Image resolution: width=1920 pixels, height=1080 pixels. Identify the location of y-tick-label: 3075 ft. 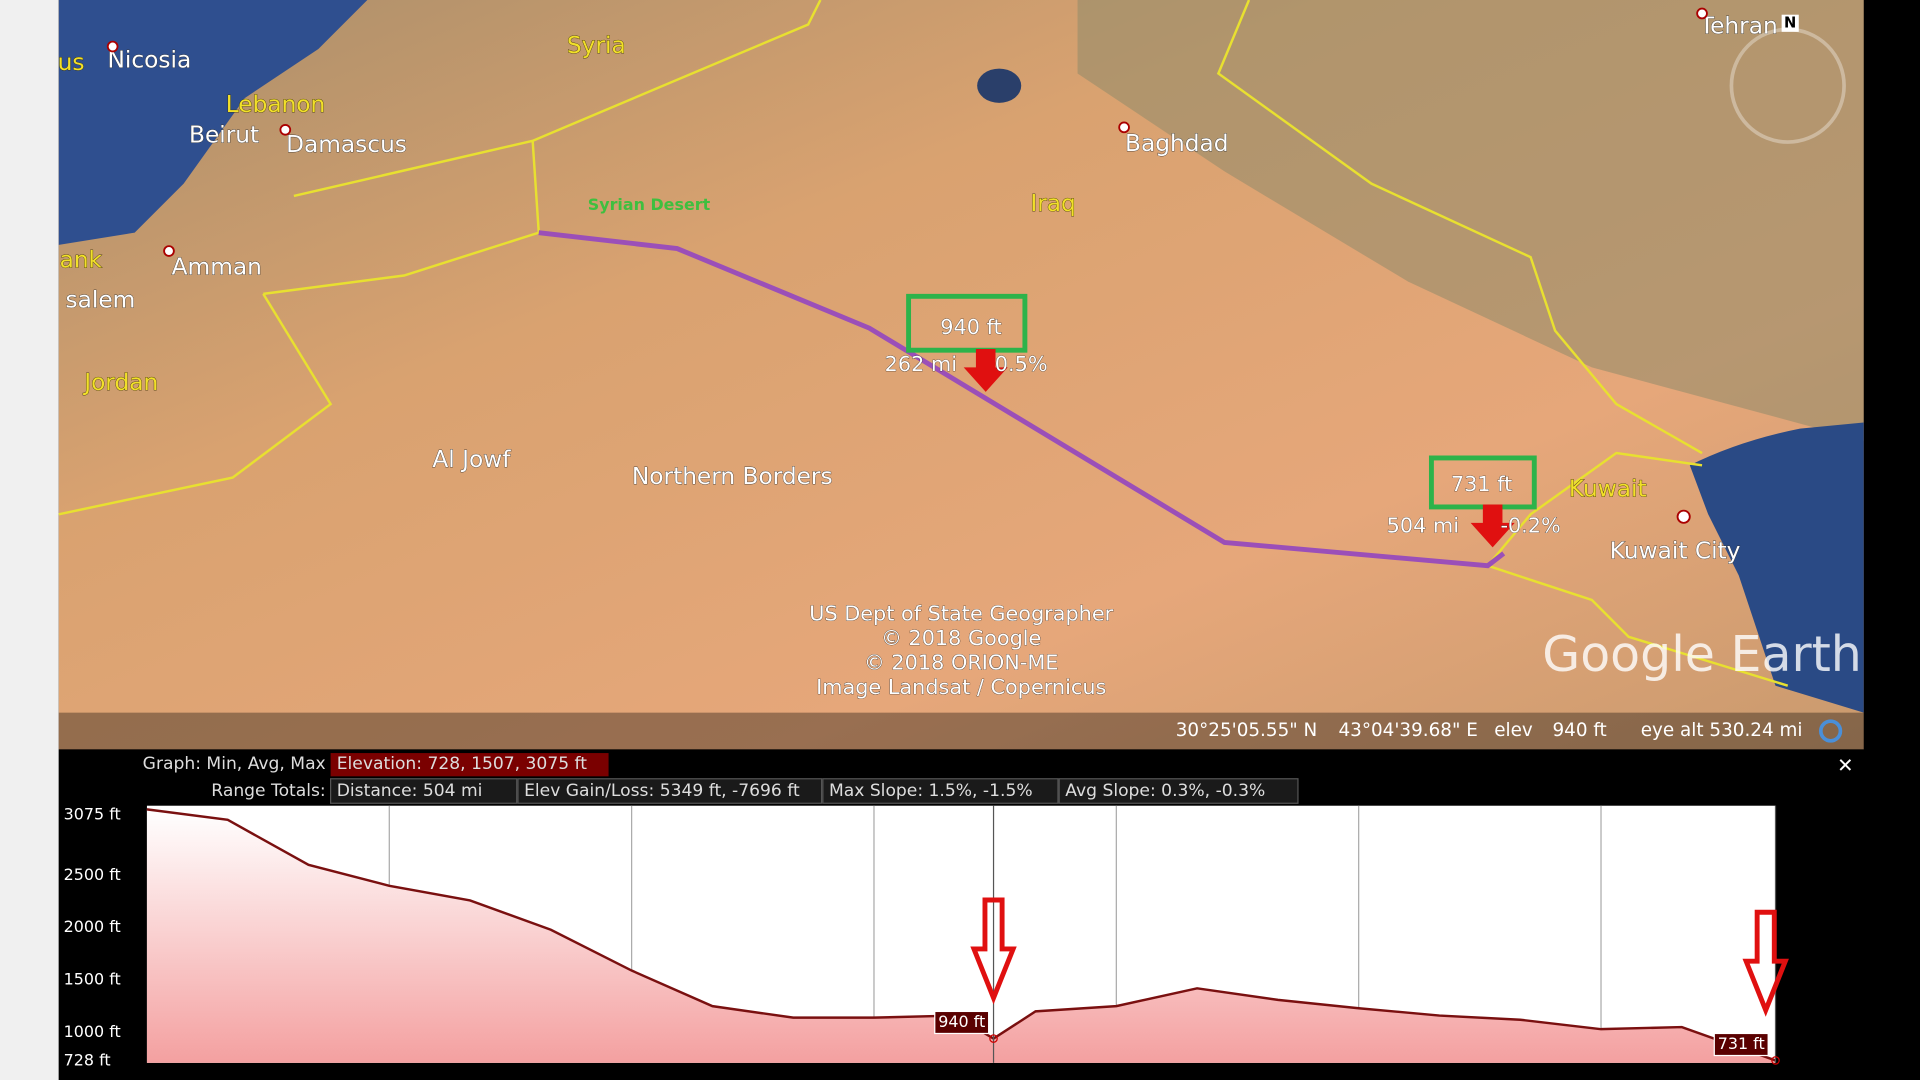
(92, 814).